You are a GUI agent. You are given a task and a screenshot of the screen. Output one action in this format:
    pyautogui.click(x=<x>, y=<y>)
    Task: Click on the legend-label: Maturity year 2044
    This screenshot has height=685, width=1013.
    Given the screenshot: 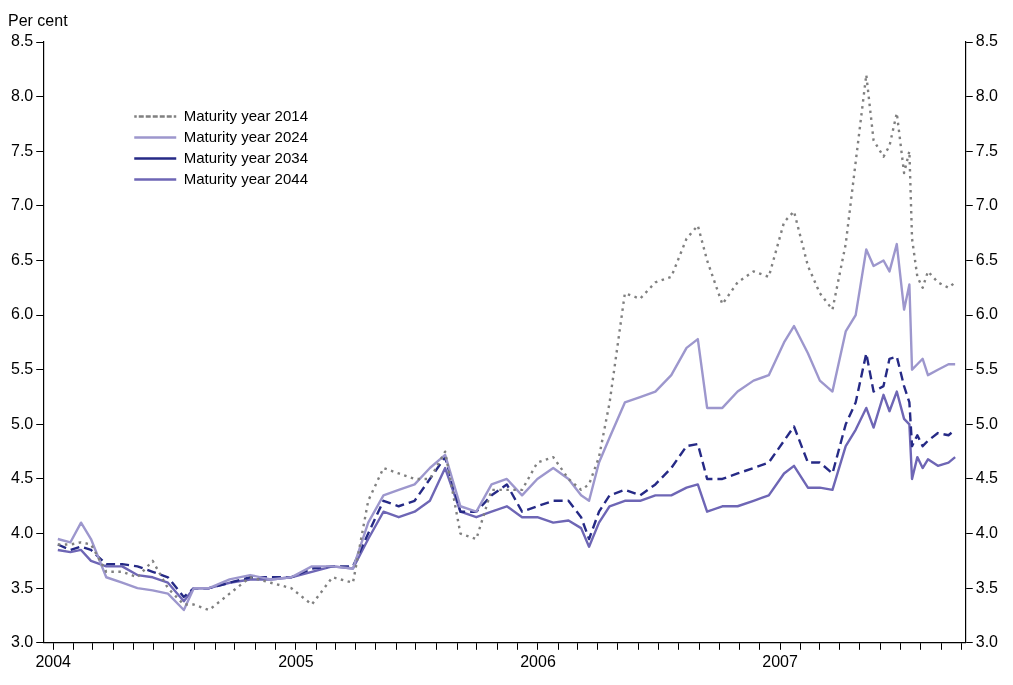 What is the action you would take?
    pyautogui.click(x=245, y=178)
    